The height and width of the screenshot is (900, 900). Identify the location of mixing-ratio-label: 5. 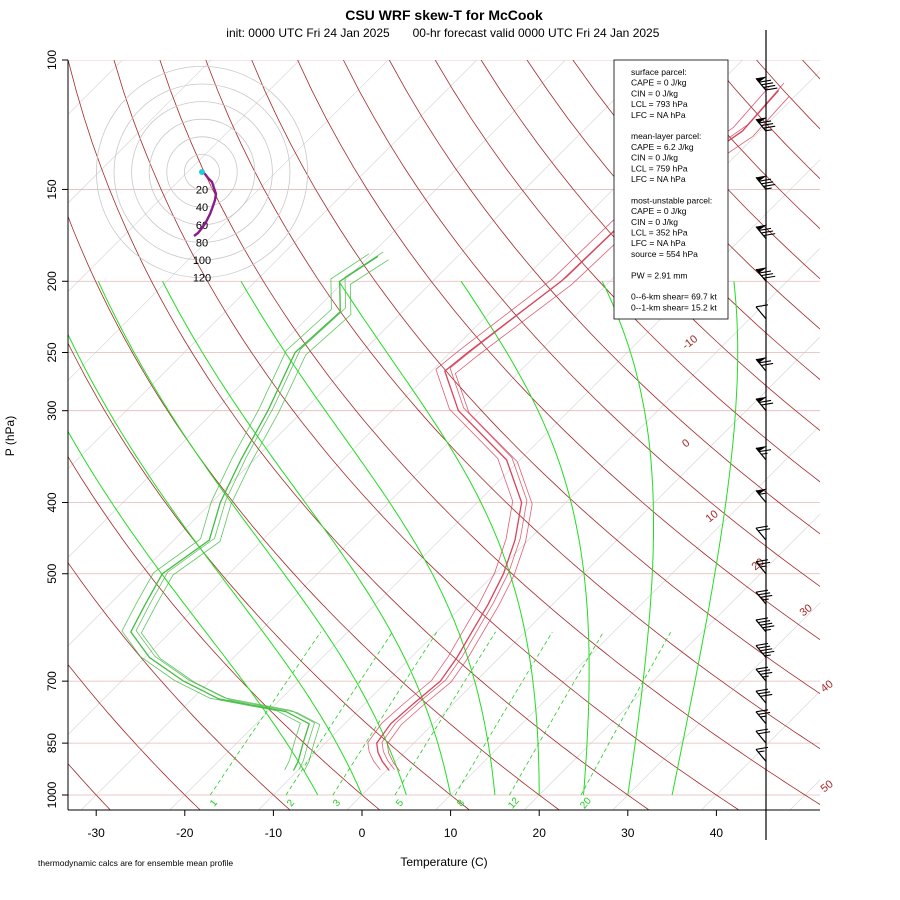
(400, 803).